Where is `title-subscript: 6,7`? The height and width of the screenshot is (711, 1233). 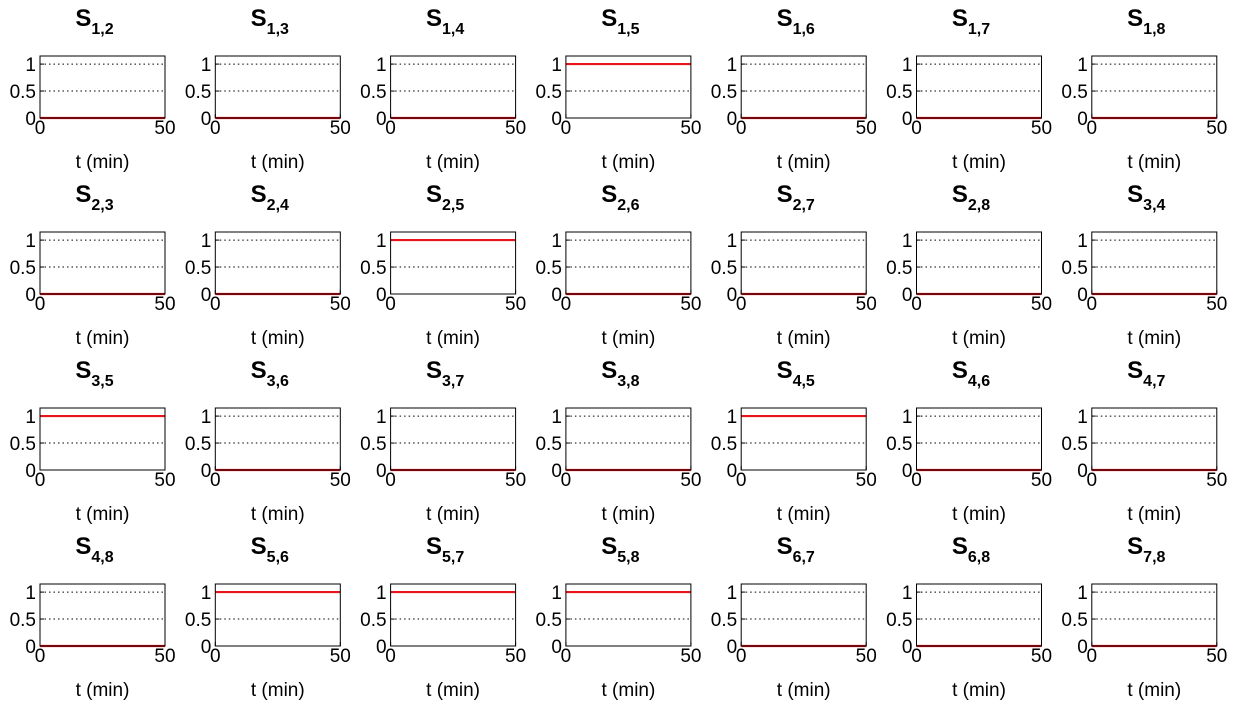 title-subscript: 6,7 is located at coordinates (804, 557).